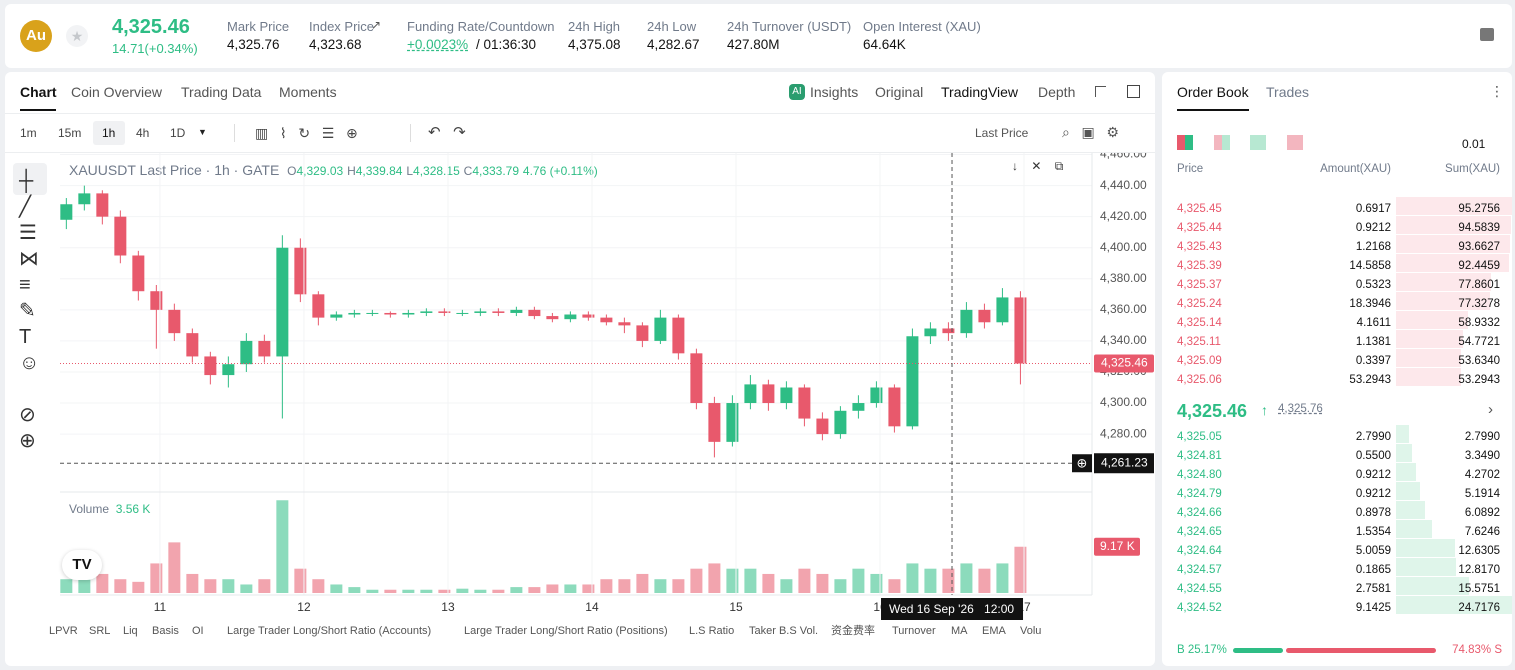  Describe the element at coordinates (329, 631) in the screenshot. I see `indicator: Large Trader Long/Short Ratio (Accounts)` at that location.